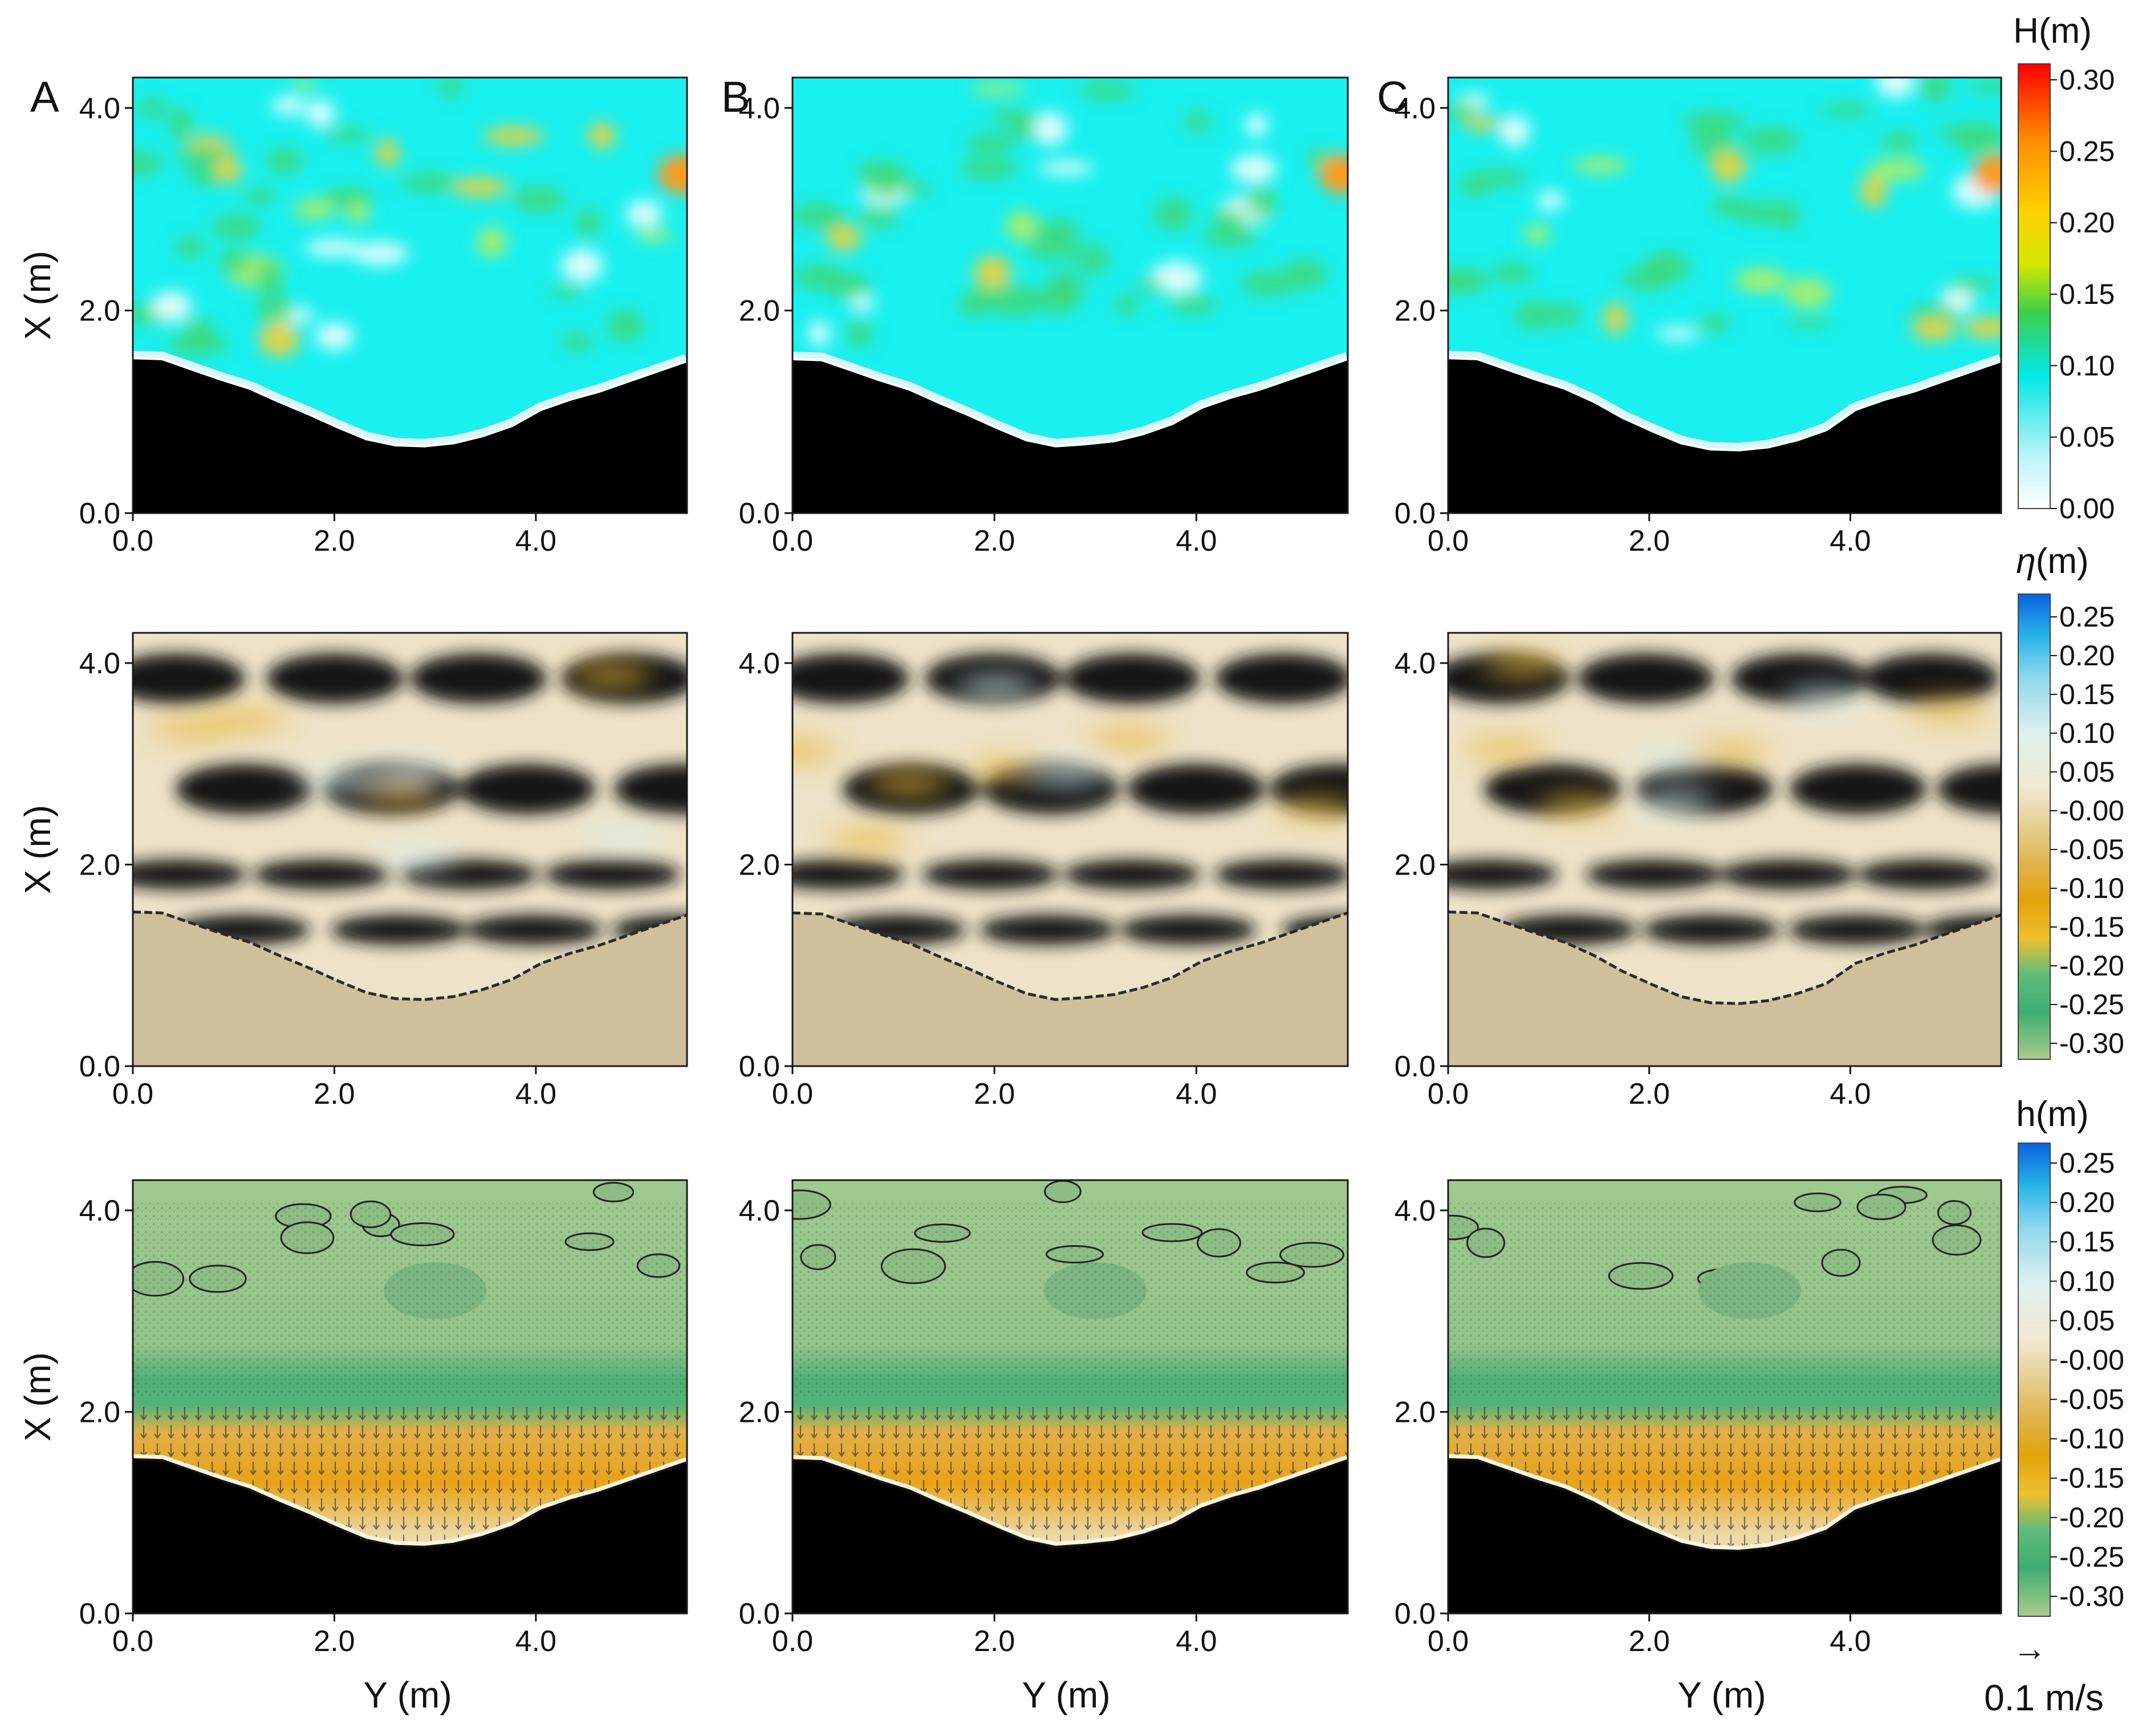  Describe the element at coordinates (2034, 1380) in the screenshot. I see `colorbar-bed-change-bar` at that location.